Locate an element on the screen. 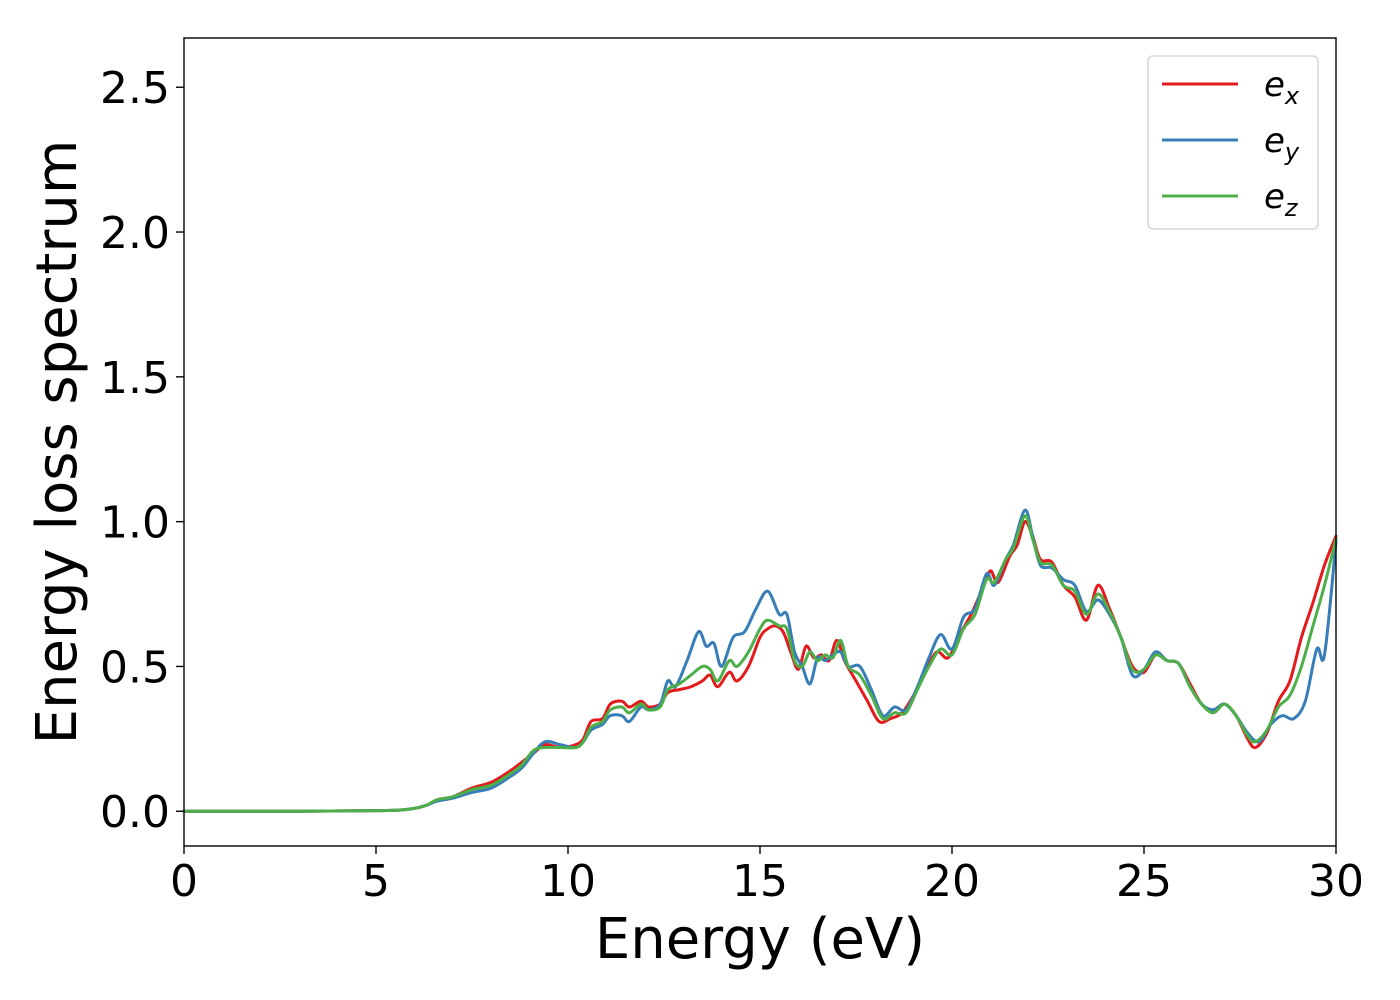  legend-label-subscript: z is located at coordinates (1291, 208).